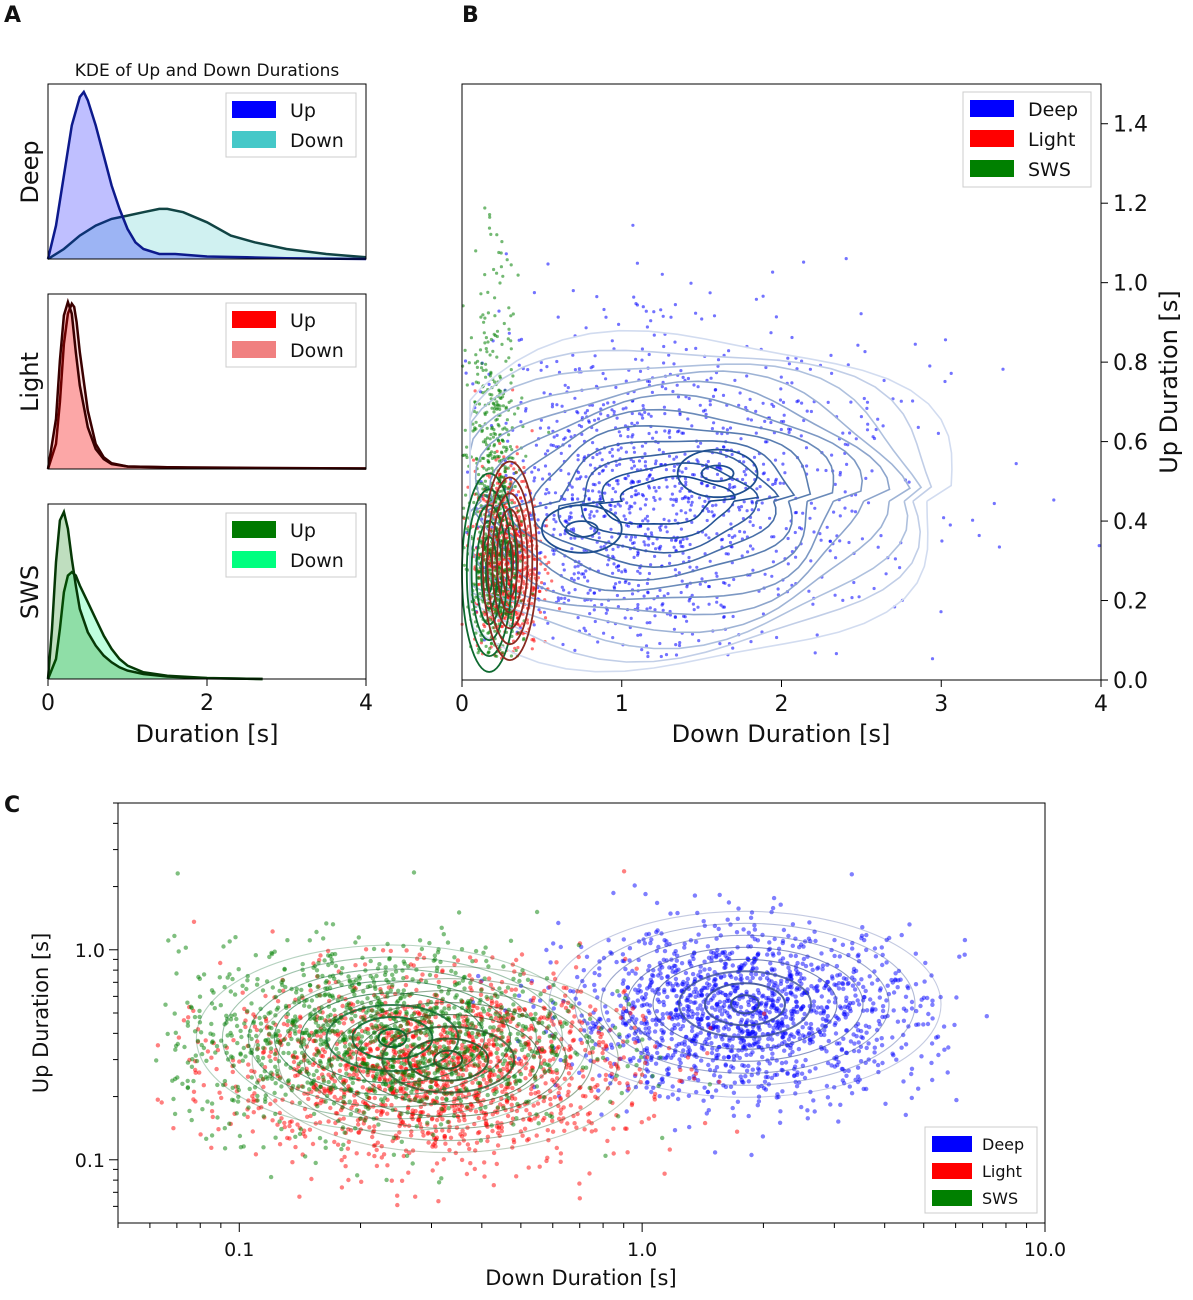  Describe the element at coordinates (622, 704) in the screenshot. I see `x-tick-label: 1` at that location.